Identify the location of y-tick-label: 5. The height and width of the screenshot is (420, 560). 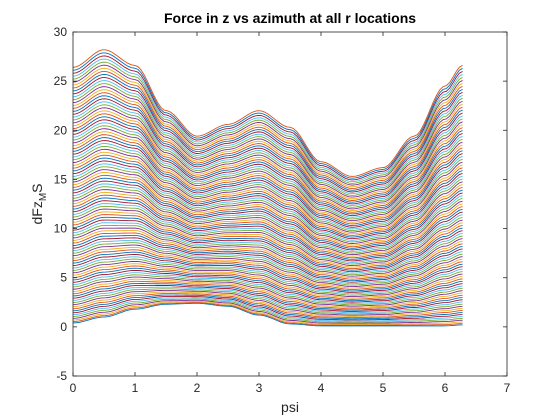
(63, 278).